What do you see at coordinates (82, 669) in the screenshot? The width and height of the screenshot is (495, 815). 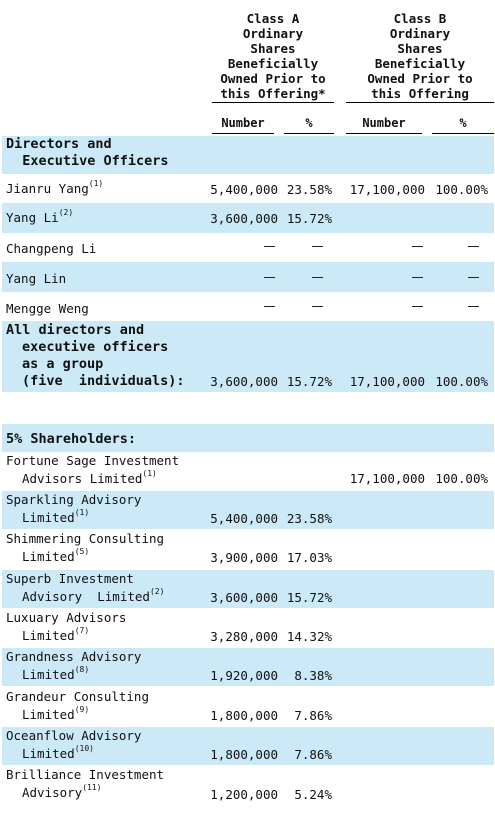 I see `footnote-ref: (8)` at bounding box center [82, 669].